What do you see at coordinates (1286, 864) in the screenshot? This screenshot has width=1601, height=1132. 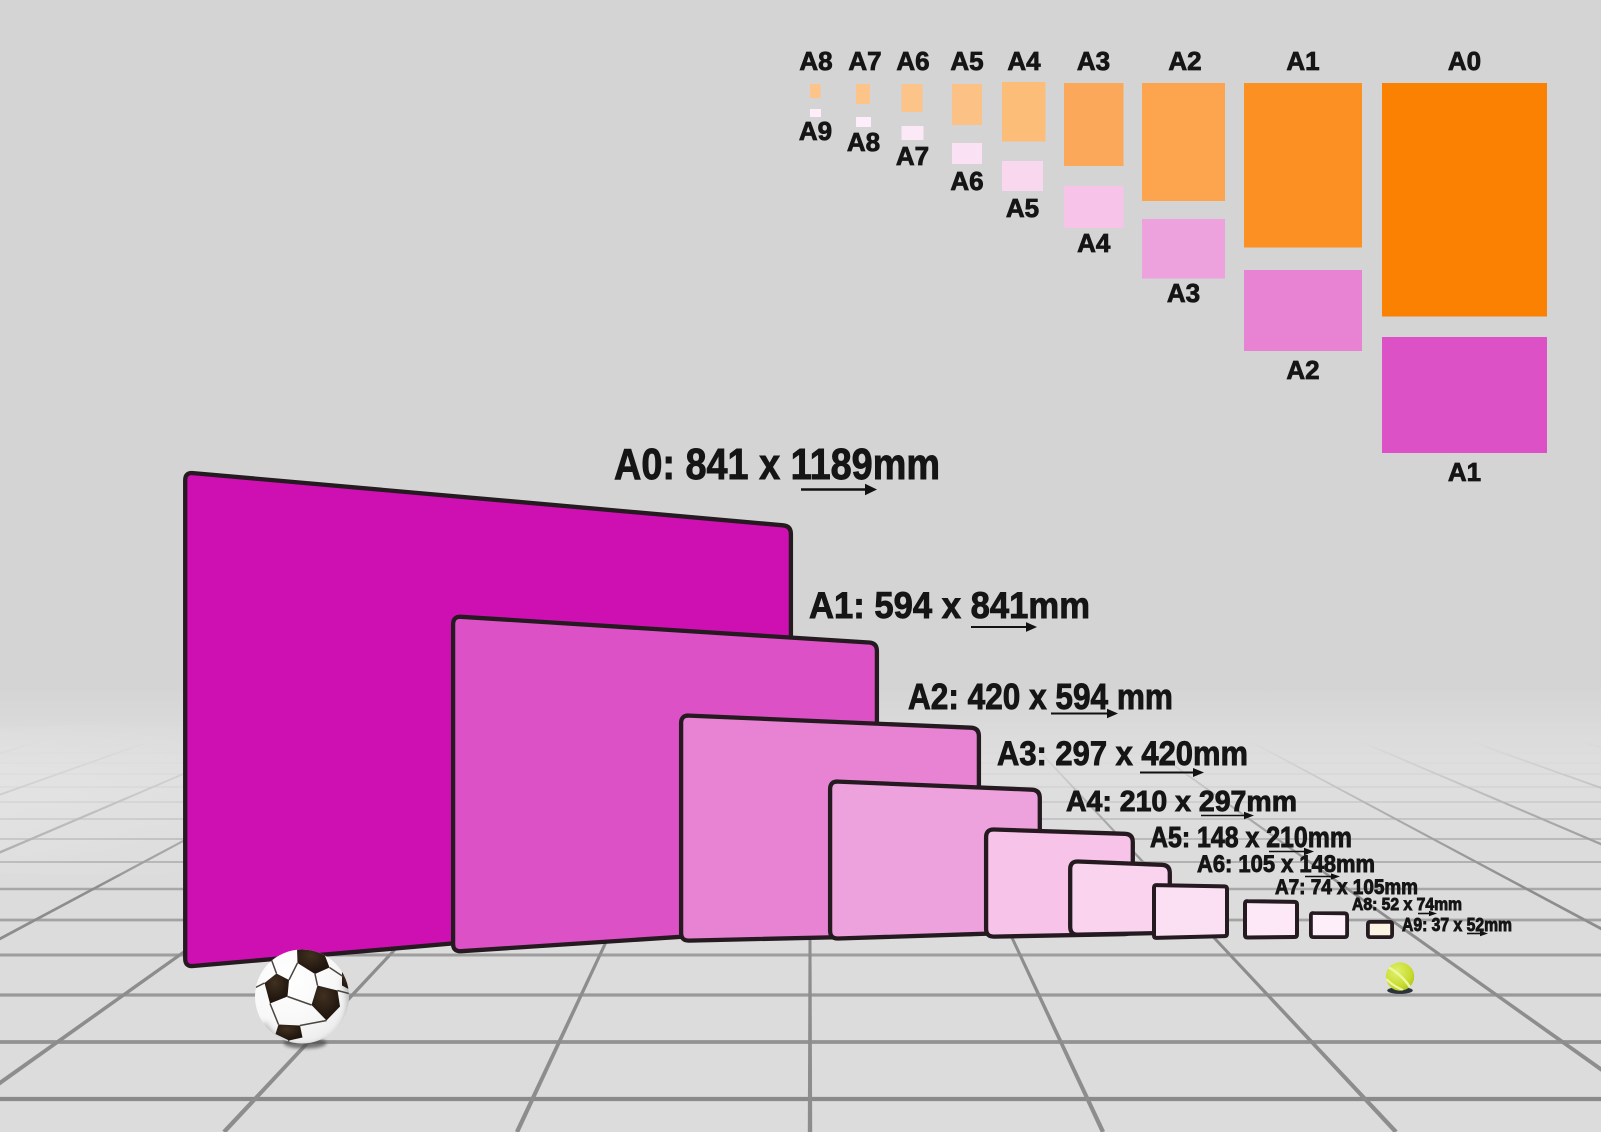 I see `svg-text: A6: 105 x 148mm` at bounding box center [1286, 864].